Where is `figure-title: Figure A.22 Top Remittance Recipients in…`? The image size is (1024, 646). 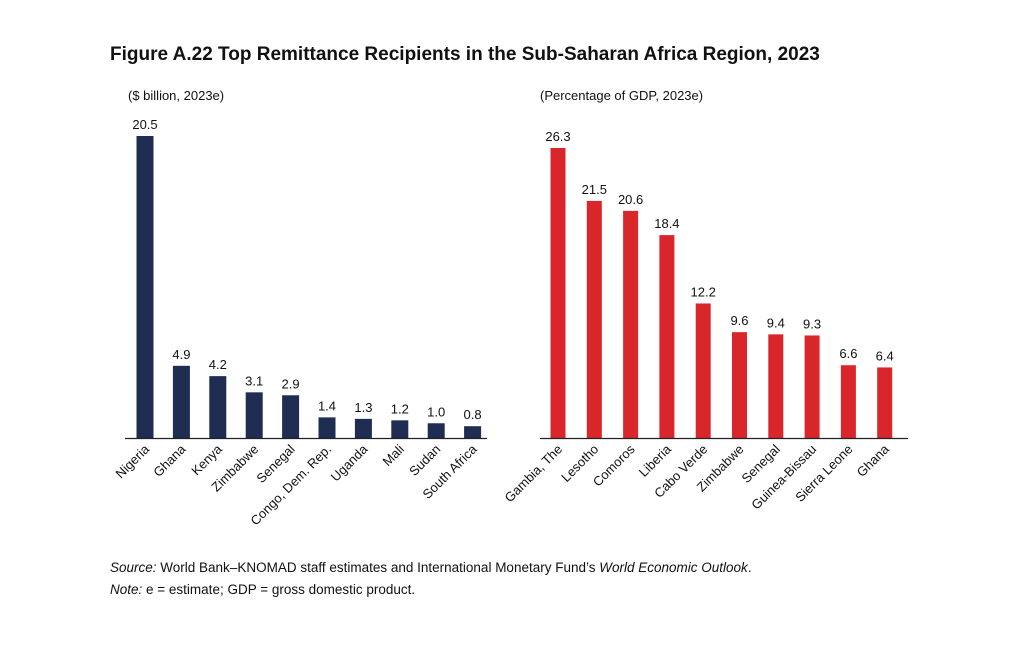 figure-title: Figure A.22 Top Remittance Recipients in… is located at coordinates (465, 54).